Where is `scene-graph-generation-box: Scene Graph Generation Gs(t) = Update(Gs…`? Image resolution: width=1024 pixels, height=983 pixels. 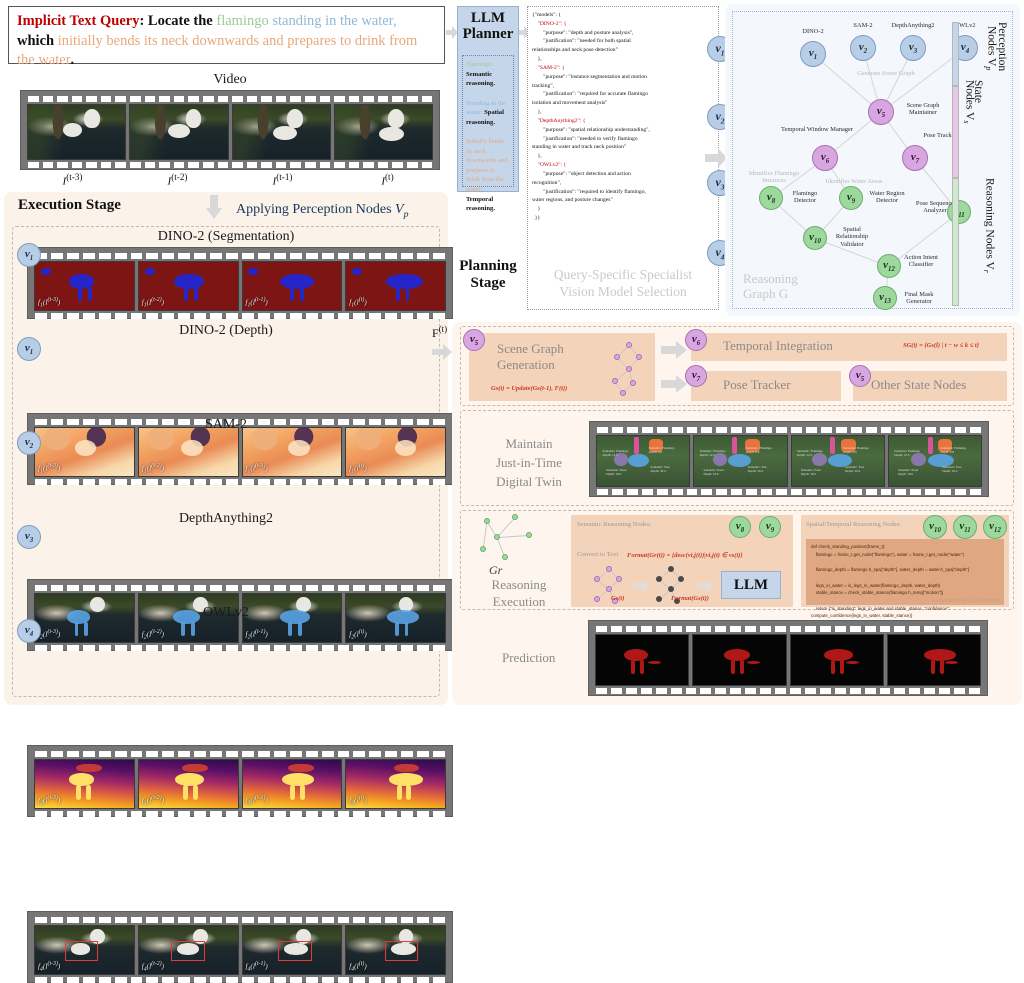 scene-graph-generation-box: Scene Graph Generation Gs(t) = Update(Gs… is located at coordinates (562, 367).